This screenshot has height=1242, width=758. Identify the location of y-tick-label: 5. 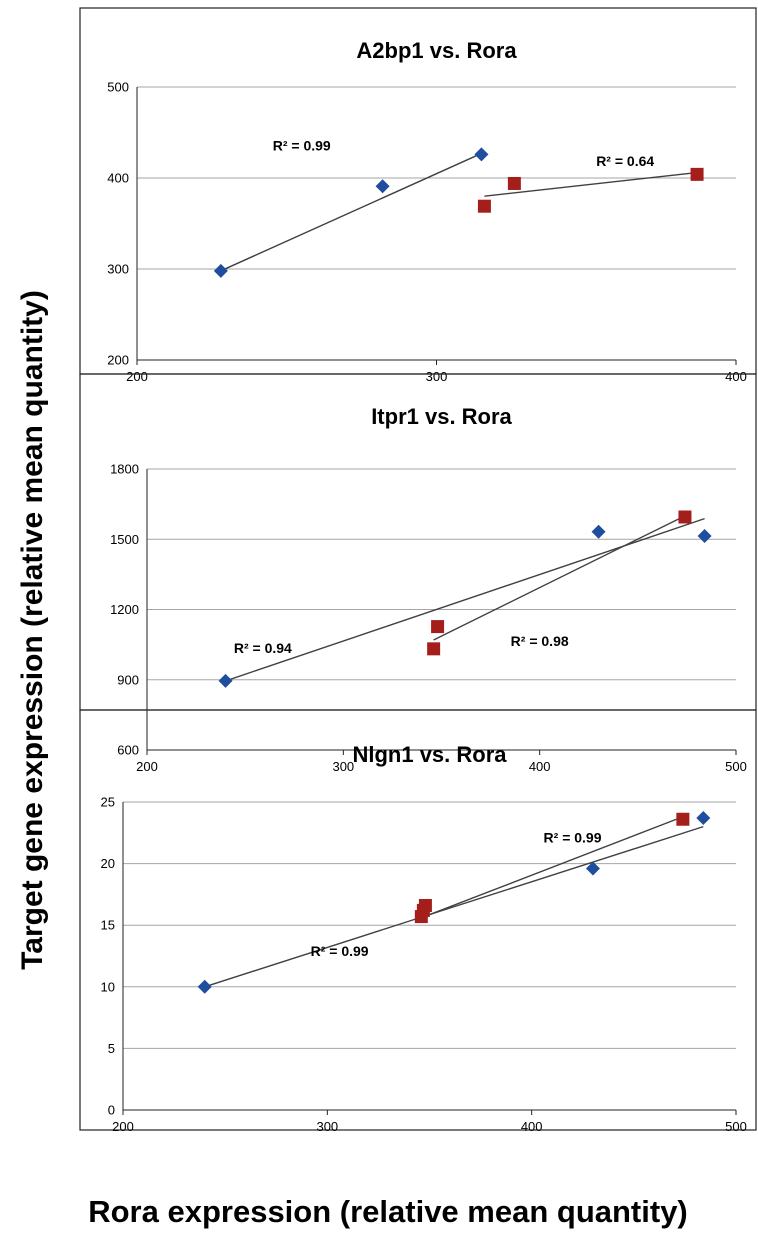
(111, 1048).